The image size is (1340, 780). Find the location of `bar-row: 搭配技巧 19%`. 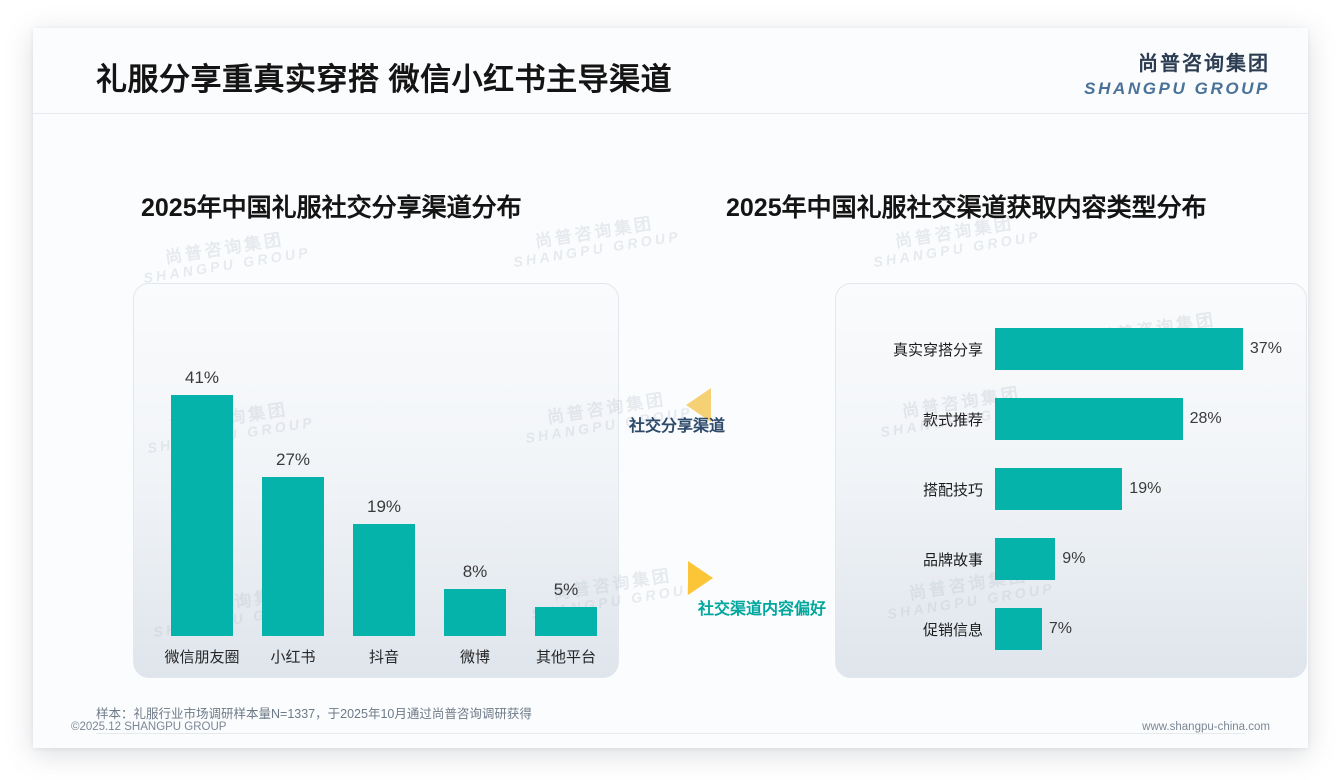

bar-row: 搭配技巧 19% is located at coordinates (1071, 489).